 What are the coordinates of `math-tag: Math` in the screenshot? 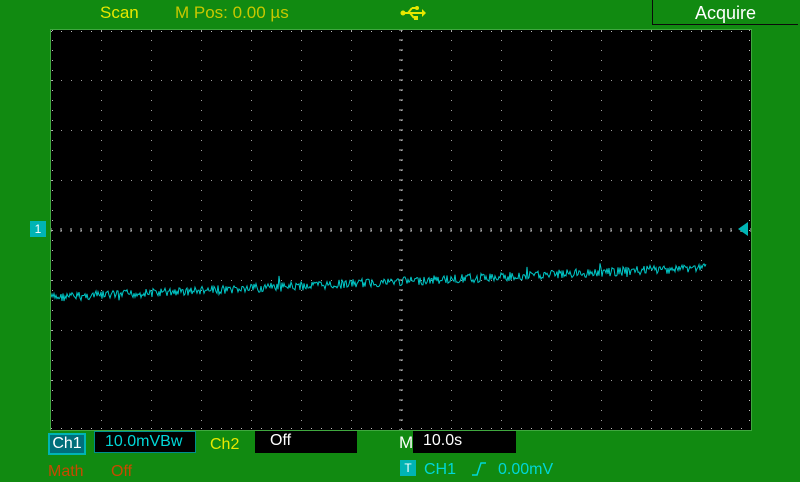 It's located at (66, 471).